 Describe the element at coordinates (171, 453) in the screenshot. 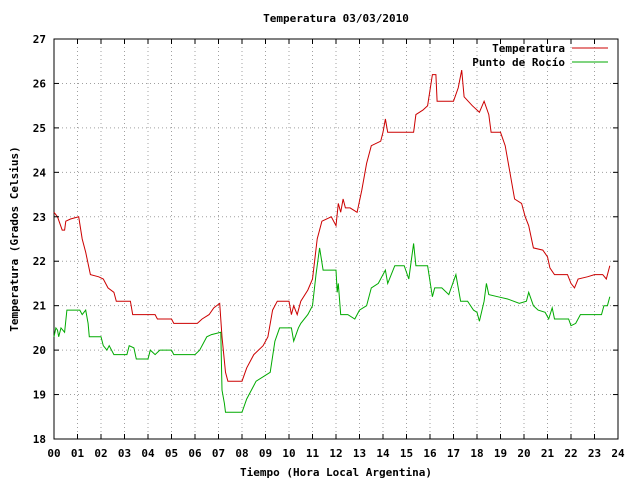

I see `x-tick-label: 05` at that location.